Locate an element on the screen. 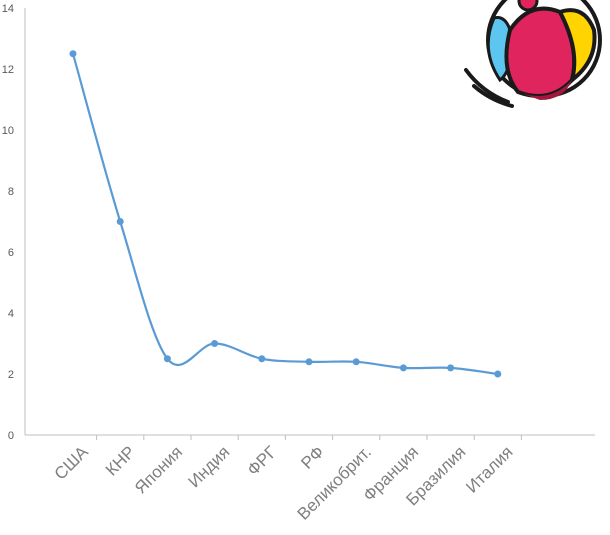 This screenshot has height=535, width=610. y-tick-label: 8 is located at coordinates (11, 192).